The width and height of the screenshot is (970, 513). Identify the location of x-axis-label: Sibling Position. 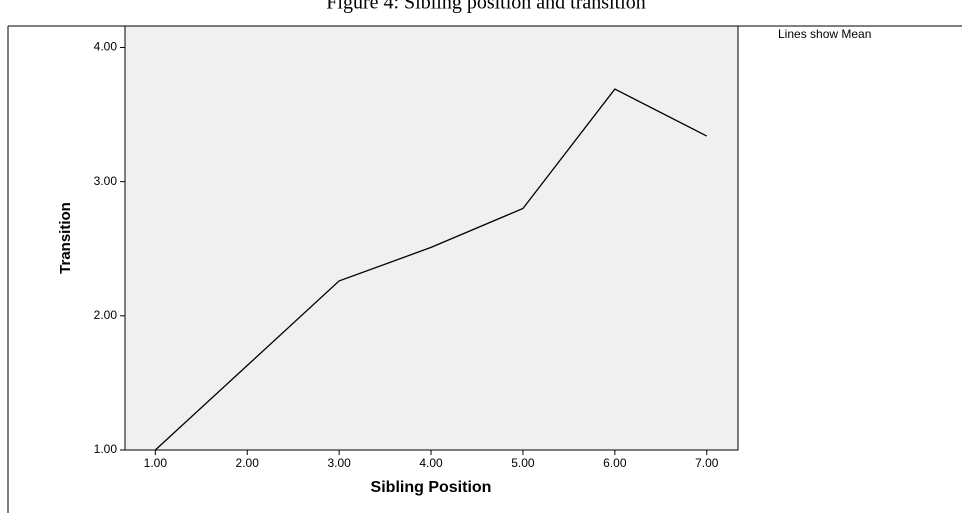
(431, 487).